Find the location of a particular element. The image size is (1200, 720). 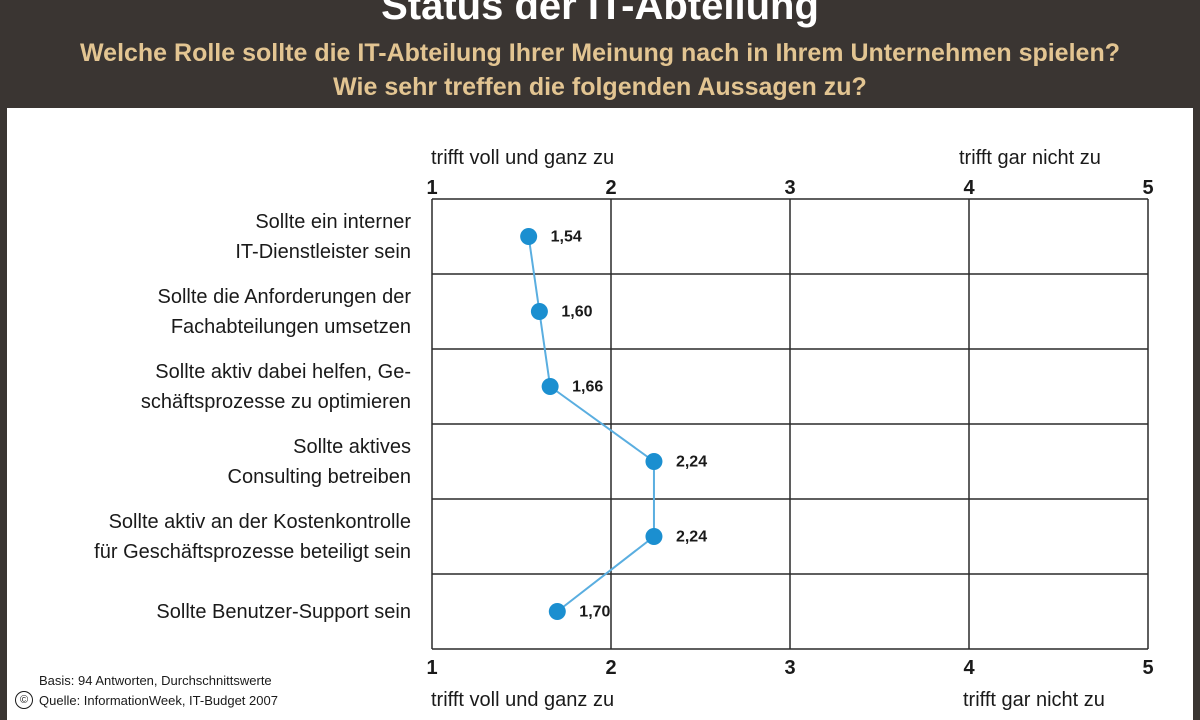

axis-caption-top-right: trifft gar nicht zu is located at coordinates (1030, 158).